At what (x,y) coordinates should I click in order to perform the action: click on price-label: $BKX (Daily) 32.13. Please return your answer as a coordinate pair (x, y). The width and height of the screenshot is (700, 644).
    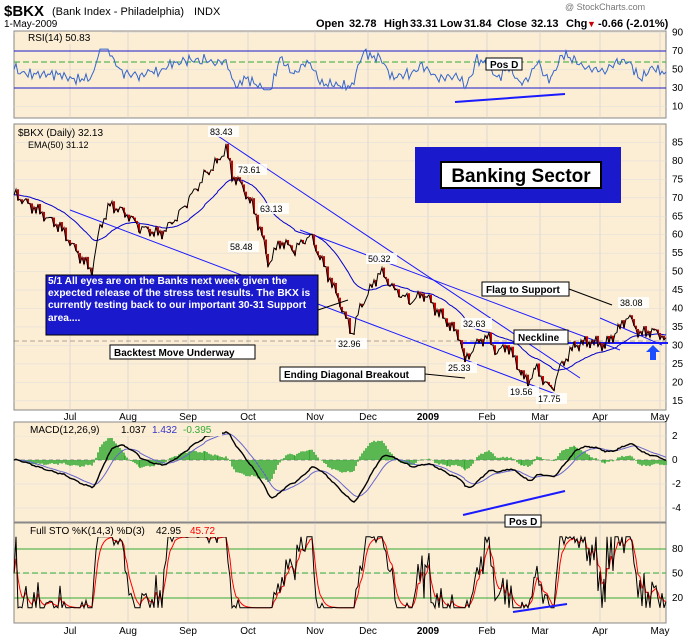
    Looking at the image, I should click on (60, 133).